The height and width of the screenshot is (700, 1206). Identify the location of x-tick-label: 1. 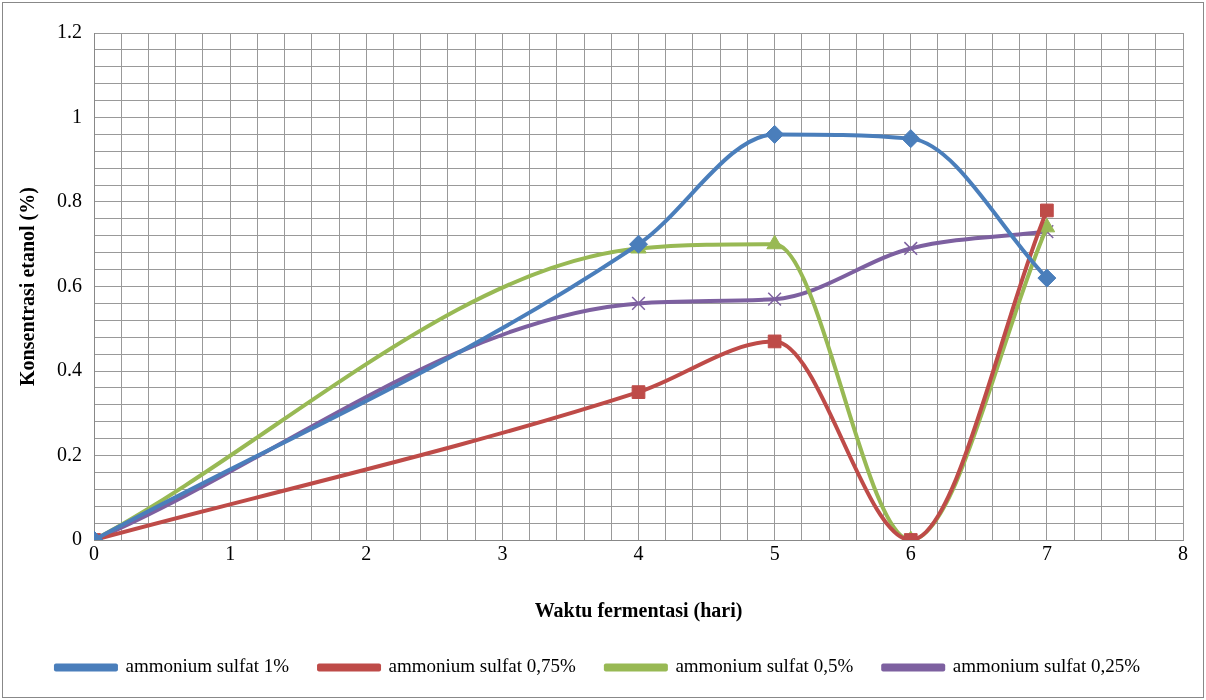
(230, 553).